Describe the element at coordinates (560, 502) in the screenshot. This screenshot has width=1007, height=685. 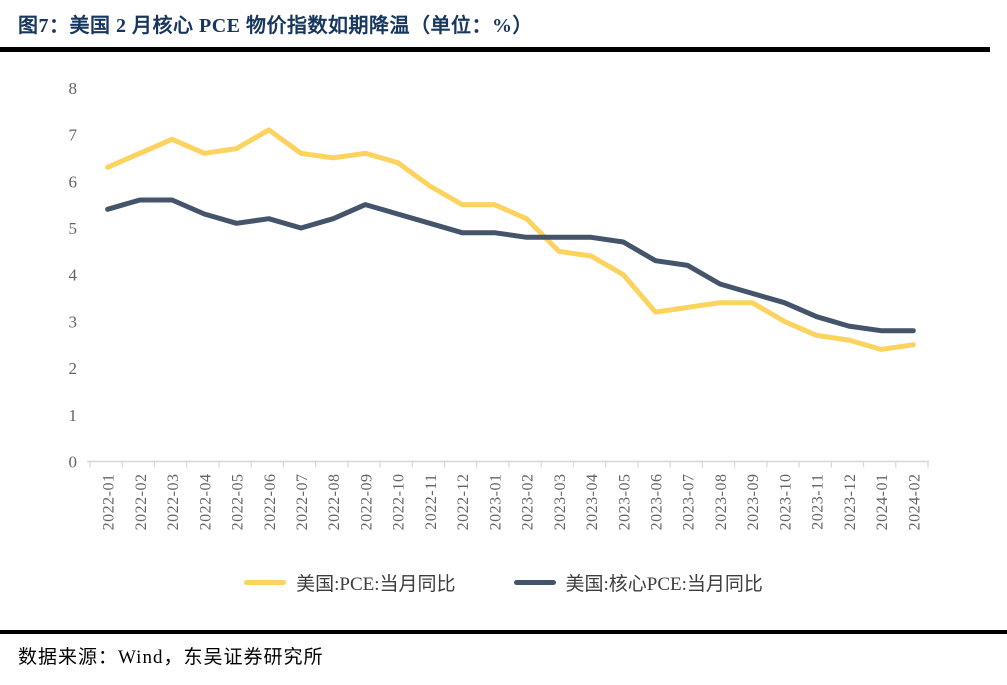
I see `x-tick-label: 2023-03` at that location.